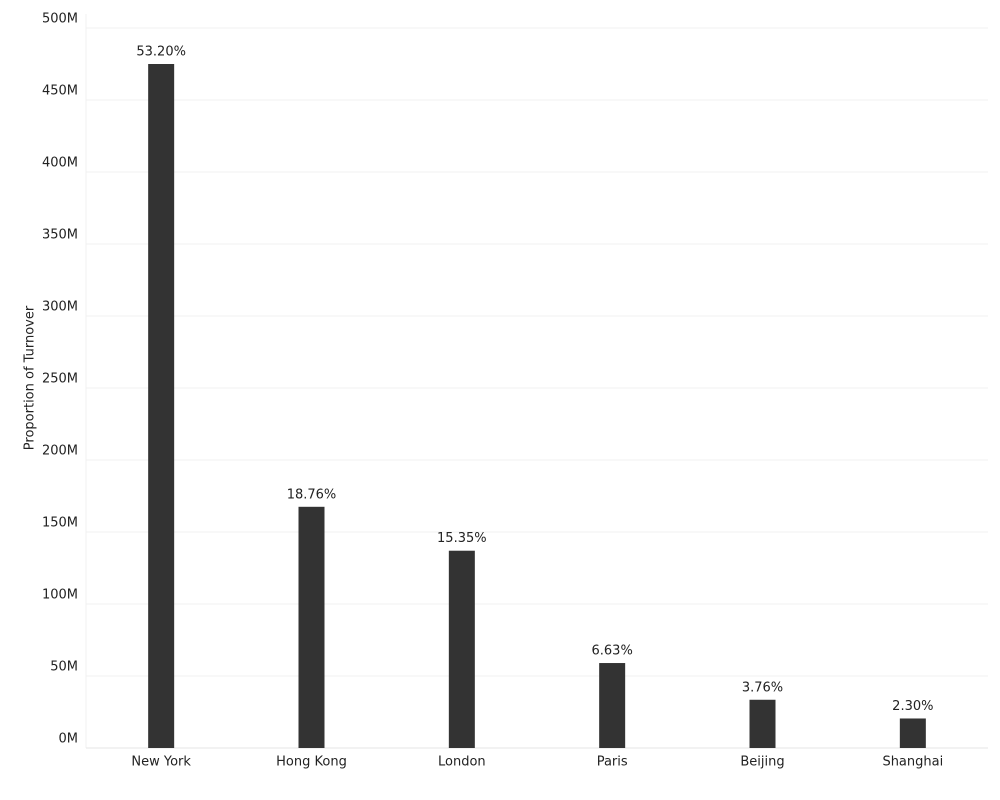 This screenshot has height=800, width=1000. What do you see at coordinates (462, 538) in the screenshot?
I see `data-label: 15.35%` at bounding box center [462, 538].